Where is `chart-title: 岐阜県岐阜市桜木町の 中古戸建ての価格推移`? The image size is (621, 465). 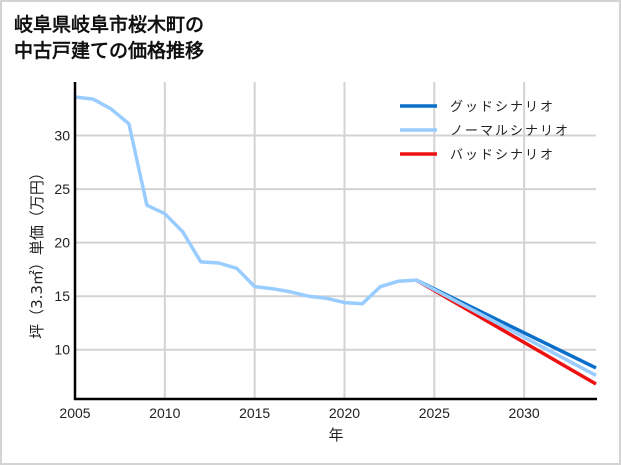 chart-title: 岐阜県岐阜市桜木町の 中古戸建ての価格推移 is located at coordinates (109, 38).